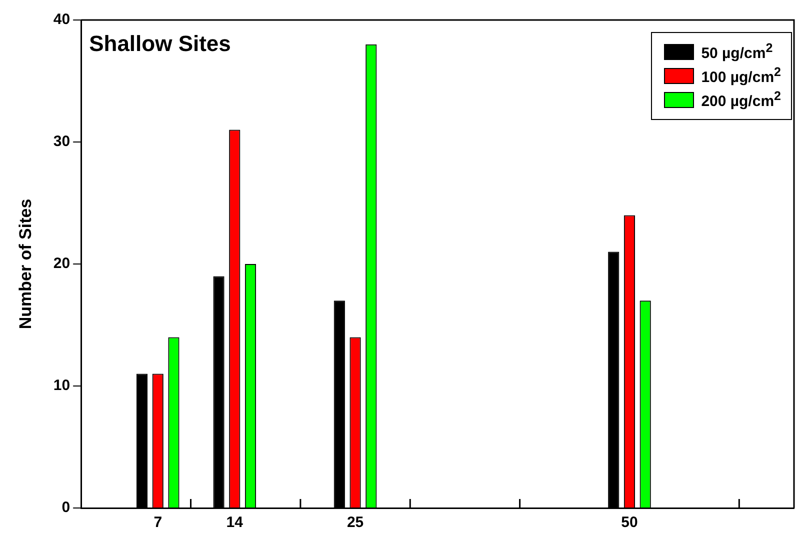 The height and width of the screenshot is (546, 800). Describe the element at coordinates (61, 141) in the screenshot. I see `y-tick-label: 30` at that location.